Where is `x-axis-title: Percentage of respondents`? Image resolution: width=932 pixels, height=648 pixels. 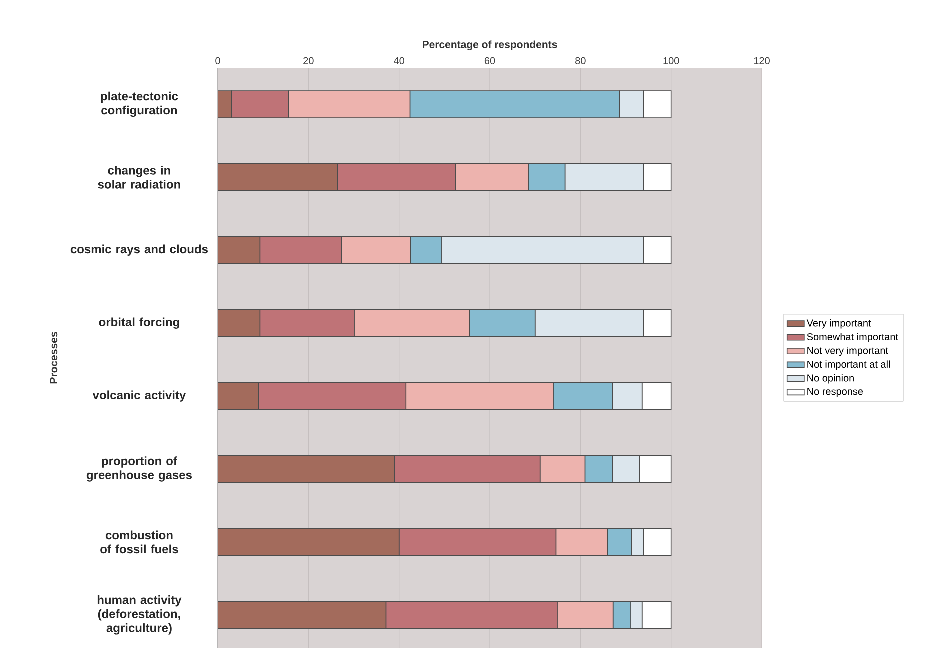
x-axis-title: Percentage of respondents is located at coordinates (490, 45).